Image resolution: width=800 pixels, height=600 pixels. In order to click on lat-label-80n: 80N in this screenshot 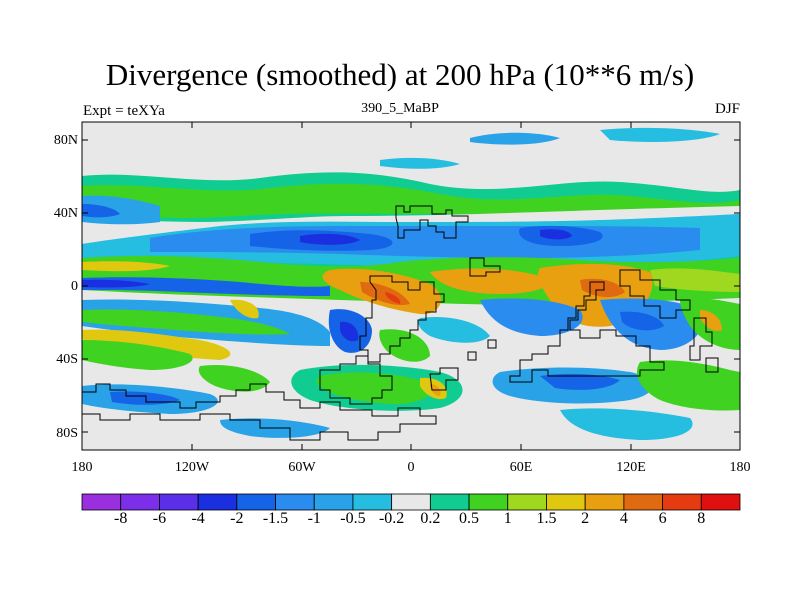, I will do `click(65, 140)`.